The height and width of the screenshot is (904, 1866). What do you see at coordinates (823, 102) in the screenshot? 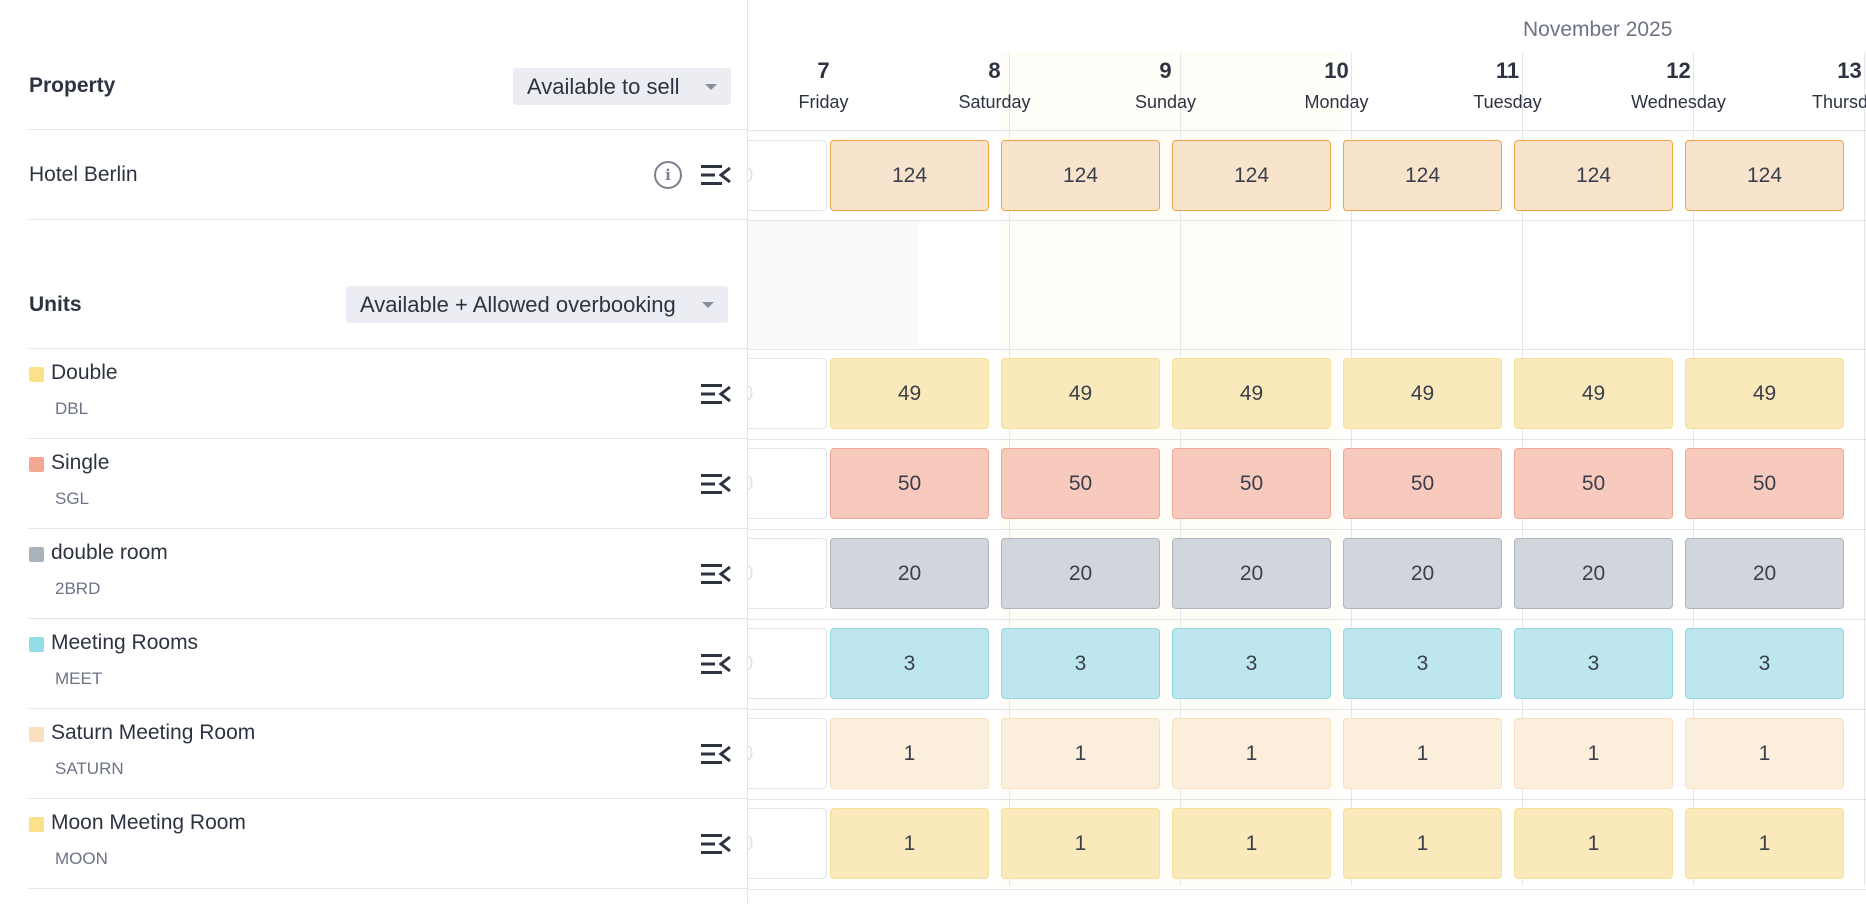
I see `day-name: Friday` at bounding box center [823, 102].